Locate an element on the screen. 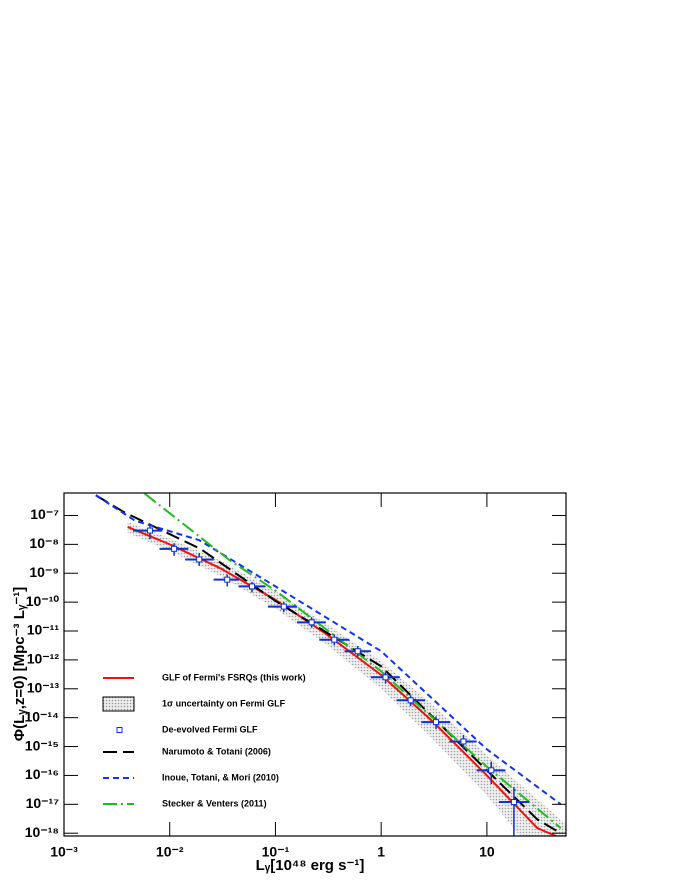 The image size is (680, 880). y-tick-label: 10⁻¹⁰ is located at coordinates (43, 601).